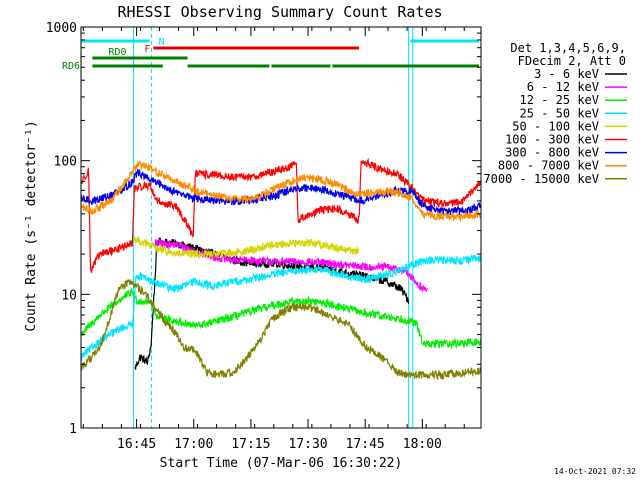 The image size is (640, 480). What do you see at coordinates (117, 52) in the screenshot?
I see `flag-rd0-label: RD0` at bounding box center [117, 52].